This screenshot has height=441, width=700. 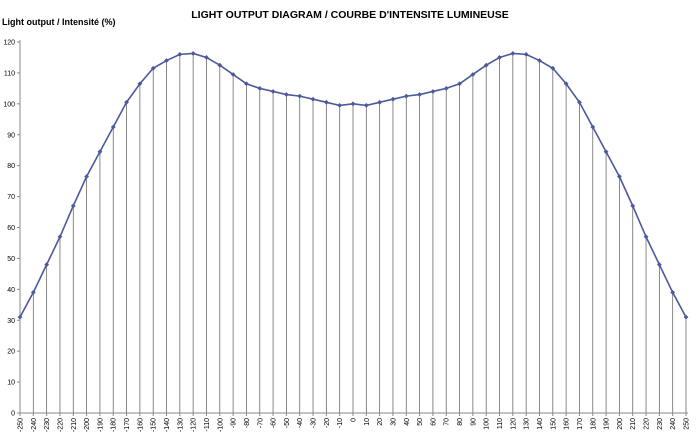 I want to click on y-tick-label: 70, so click(x=11, y=197).